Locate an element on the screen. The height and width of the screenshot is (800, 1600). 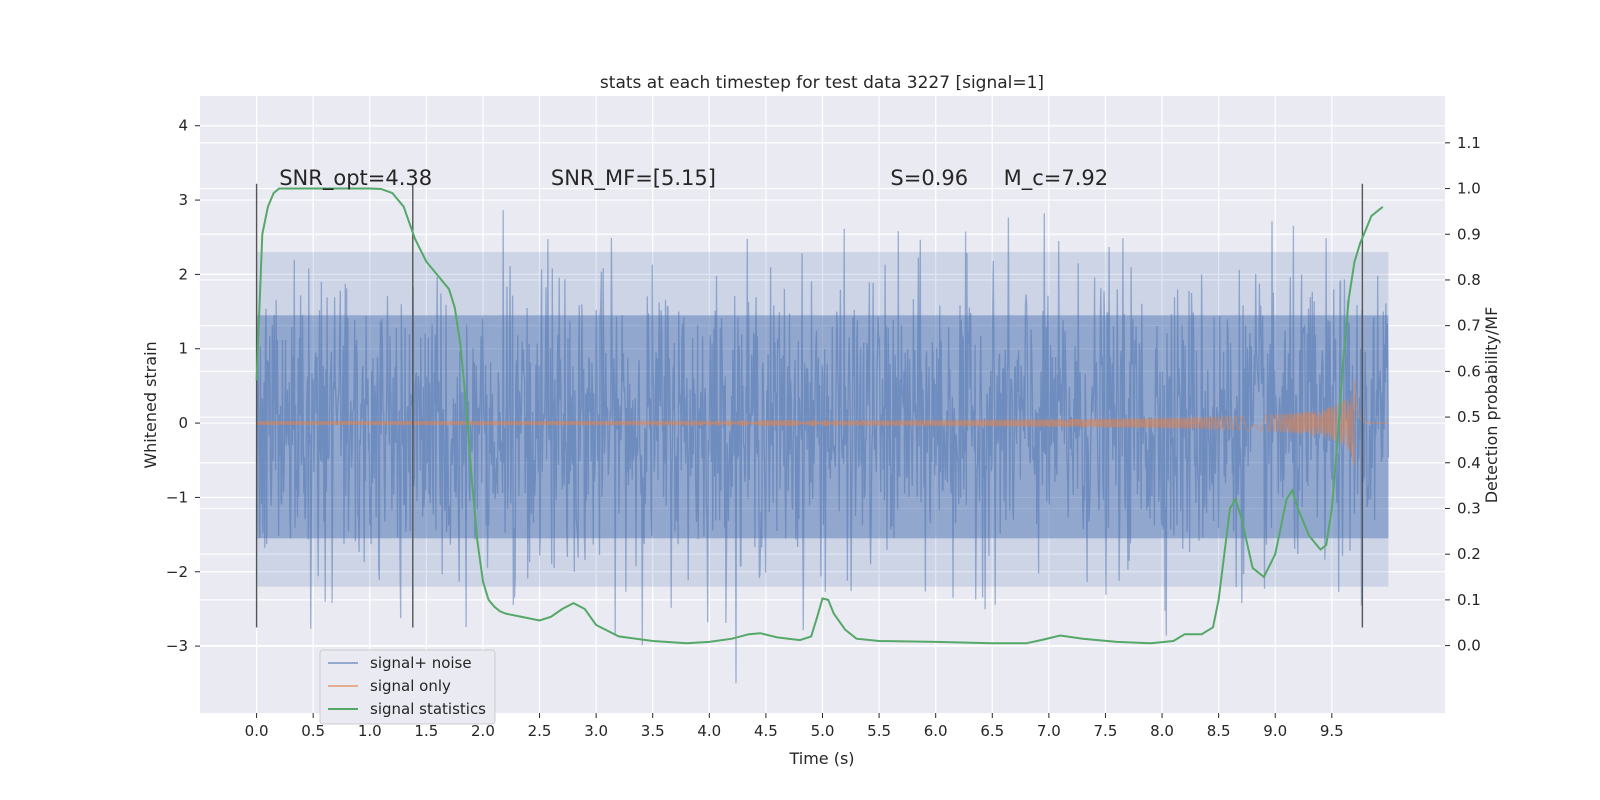
x-tick-label: 2.5 is located at coordinates (540, 731).